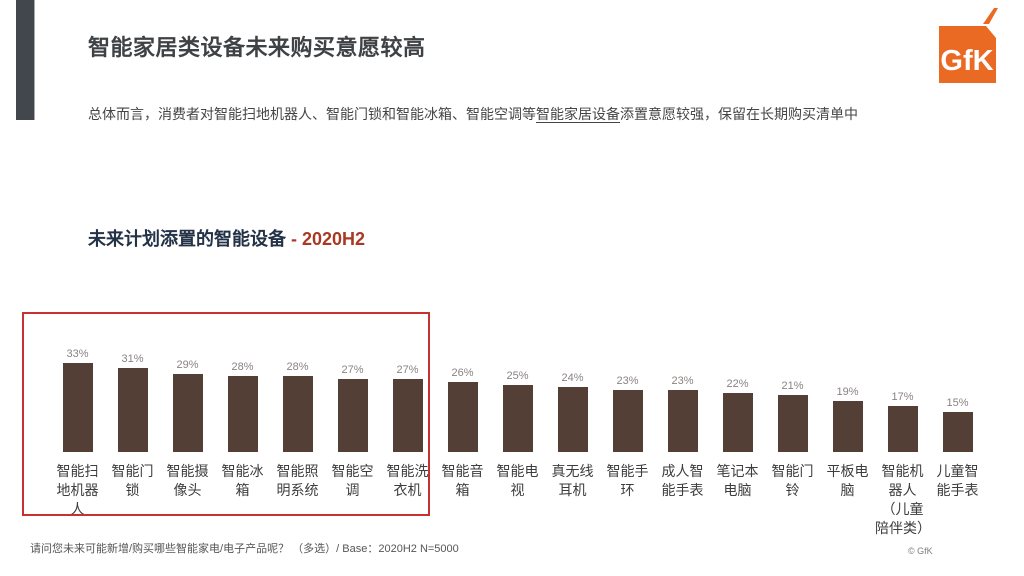 The width and height of the screenshot is (1024, 576). I want to click on bar-column: 25% 智能电 视, so click(517, 434).